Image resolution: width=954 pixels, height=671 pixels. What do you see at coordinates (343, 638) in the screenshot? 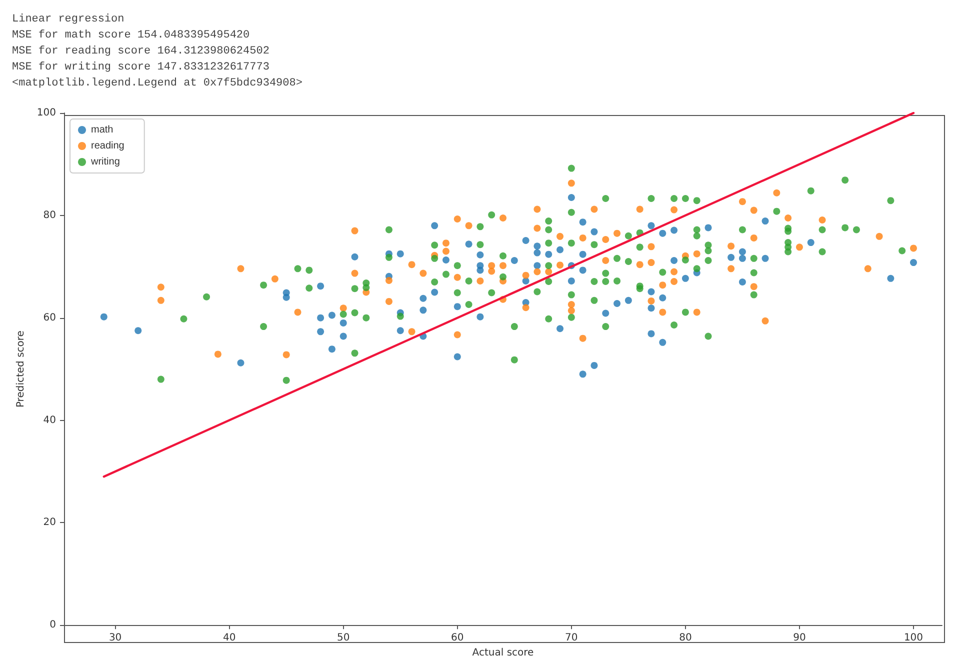
I see `x-tick-label: 50` at bounding box center [343, 638].